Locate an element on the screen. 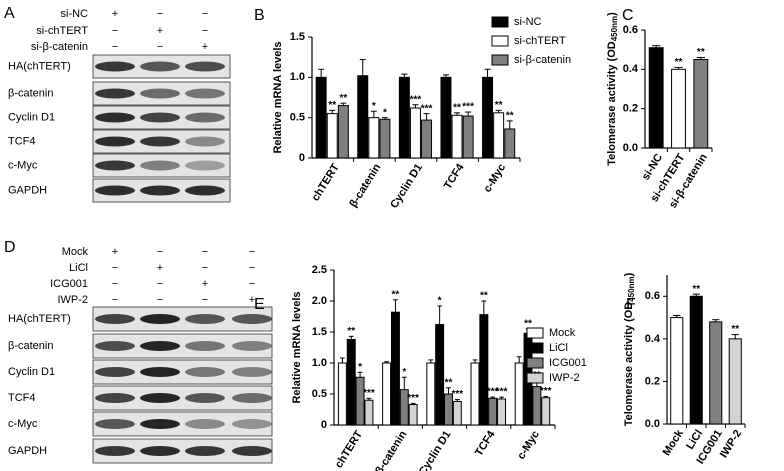  x-tick-label: chTERT is located at coordinates (326, 183).